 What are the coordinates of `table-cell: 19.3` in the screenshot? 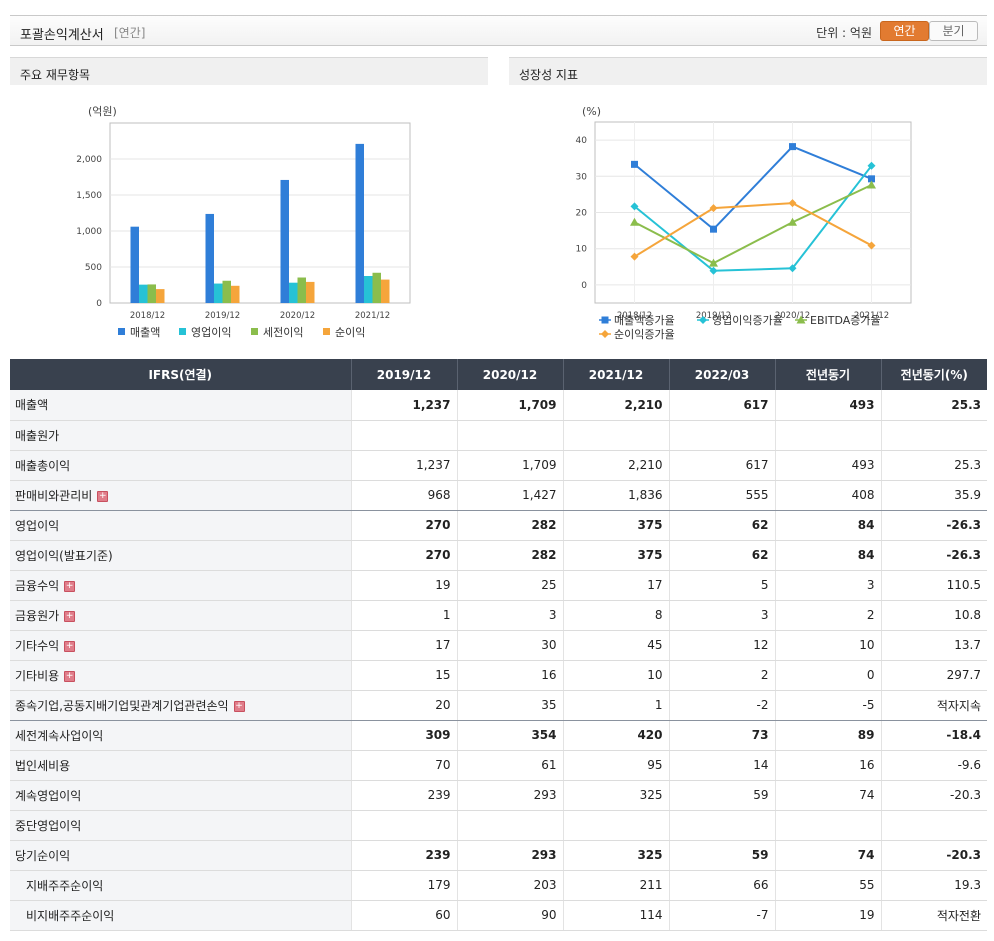 It's located at (933, 885).